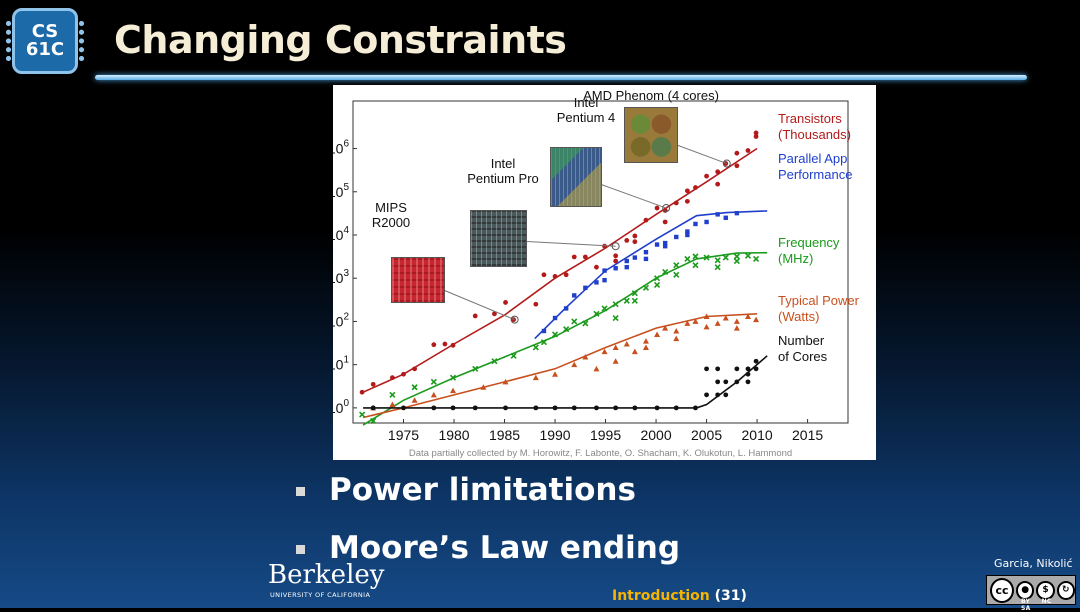  I want to click on processor-label: Pentium 4, so click(586, 117).